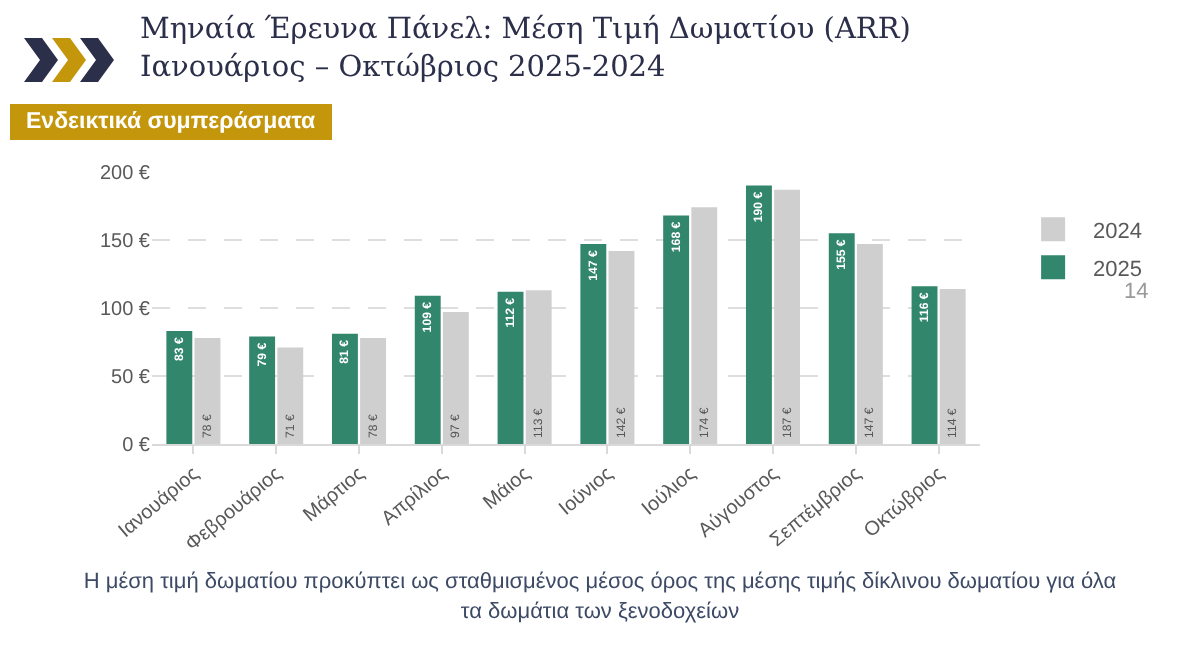 This screenshot has height=652, width=1200. Describe the element at coordinates (404, 69) in the screenshot. I see `chart-subtitle: Ιανουάριος – Οκτώβριος 2025-2024` at that location.